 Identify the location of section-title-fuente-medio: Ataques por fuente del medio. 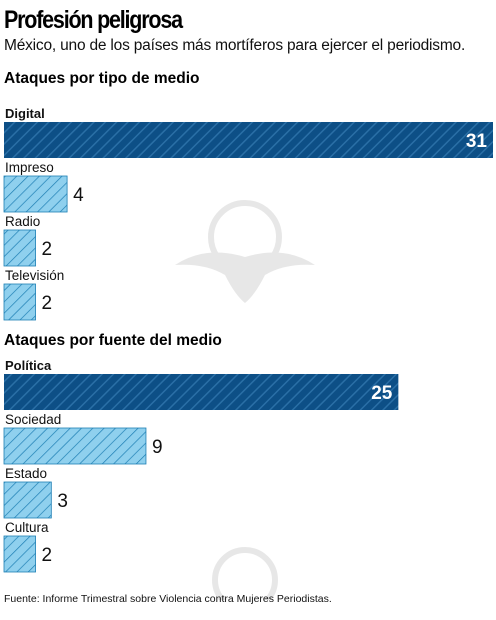
(113, 340).